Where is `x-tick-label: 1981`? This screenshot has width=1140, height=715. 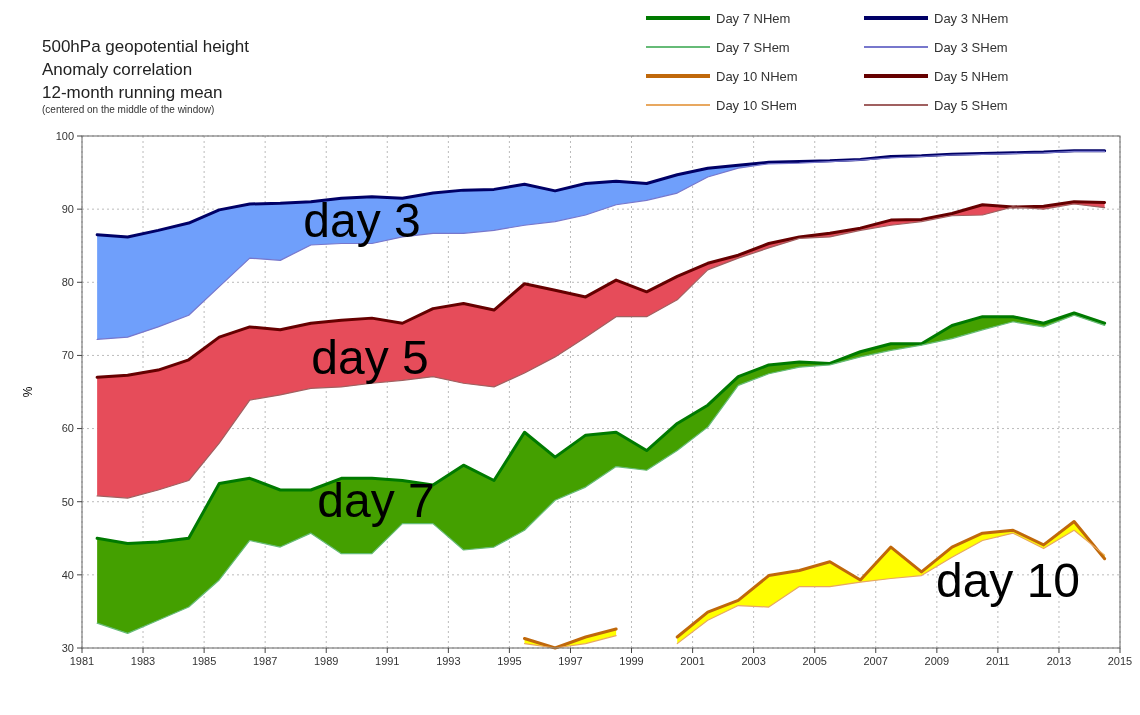
x-tick-label: 1981 is located at coordinates (82, 661).